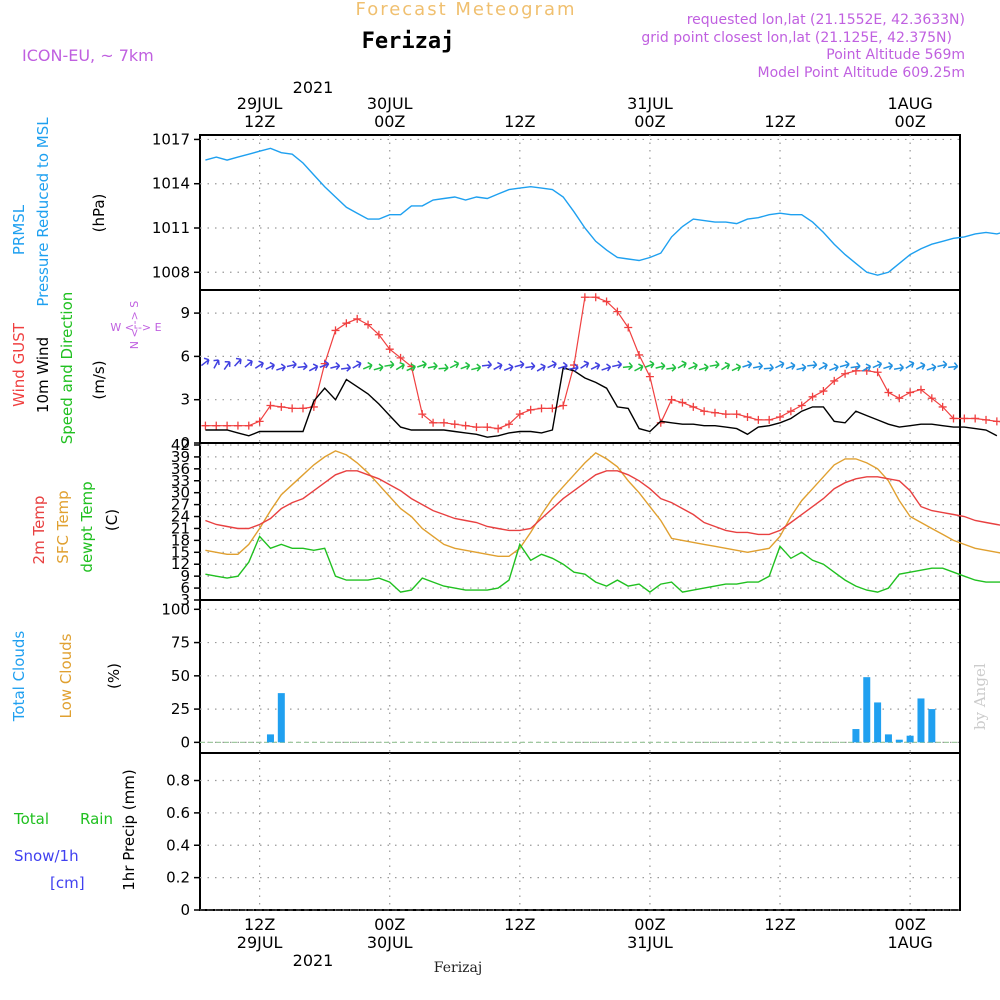 This screenshot has height=1000, width=1000. I want to click on temp-2m-line, so click(602, 503).